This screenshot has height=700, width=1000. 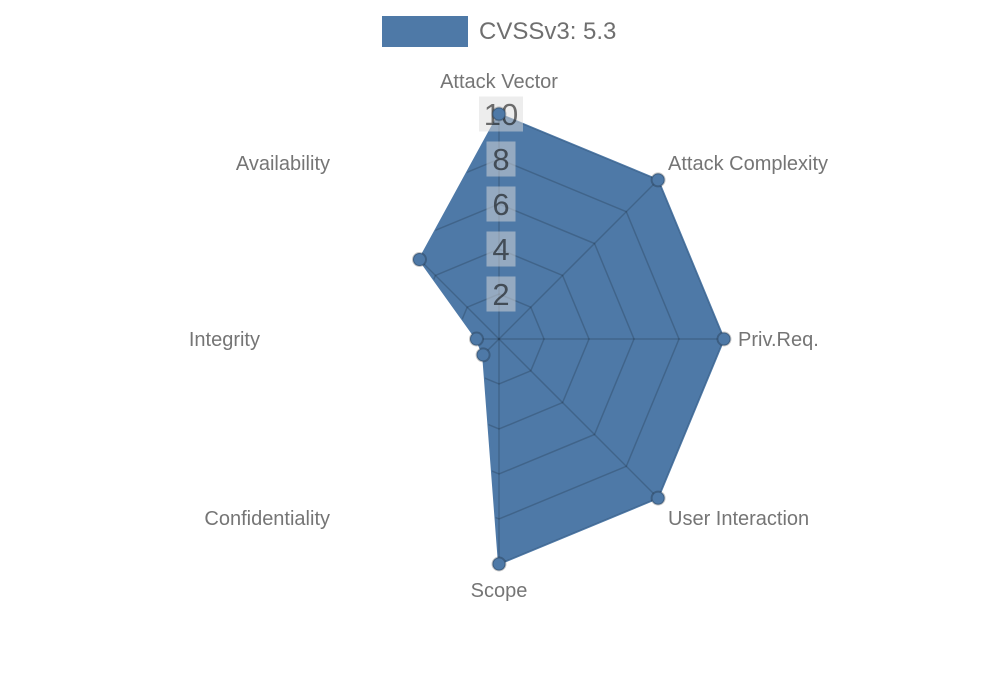 What do you see at coordinates (499, 564) in the screenshot?
I see `data-point-scope` at bounding box center [499, 564].